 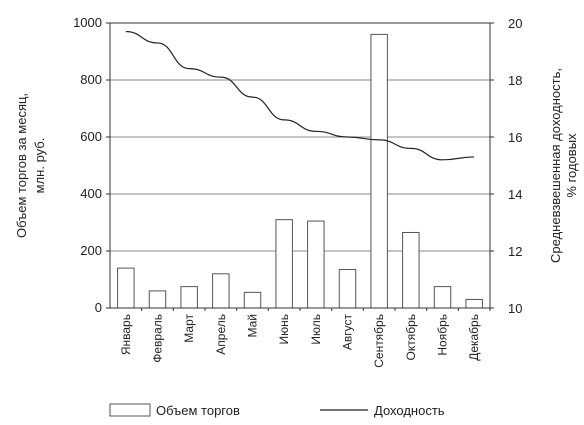 What do you see at coordinates (348, 332) in the screenshot?
I see `category-label: Август` at bounding box center [348, 332].